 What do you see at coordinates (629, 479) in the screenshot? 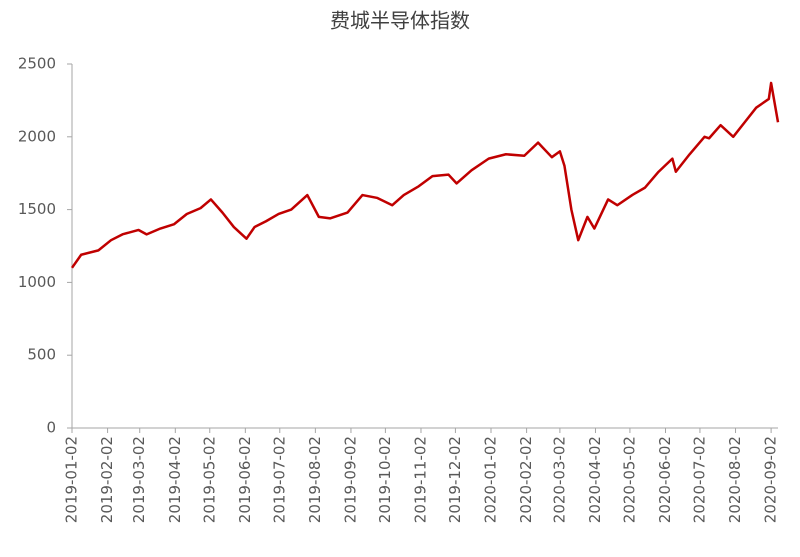
I see `x-tick-label: 2020-05-02` at bounding box center [629, 479].